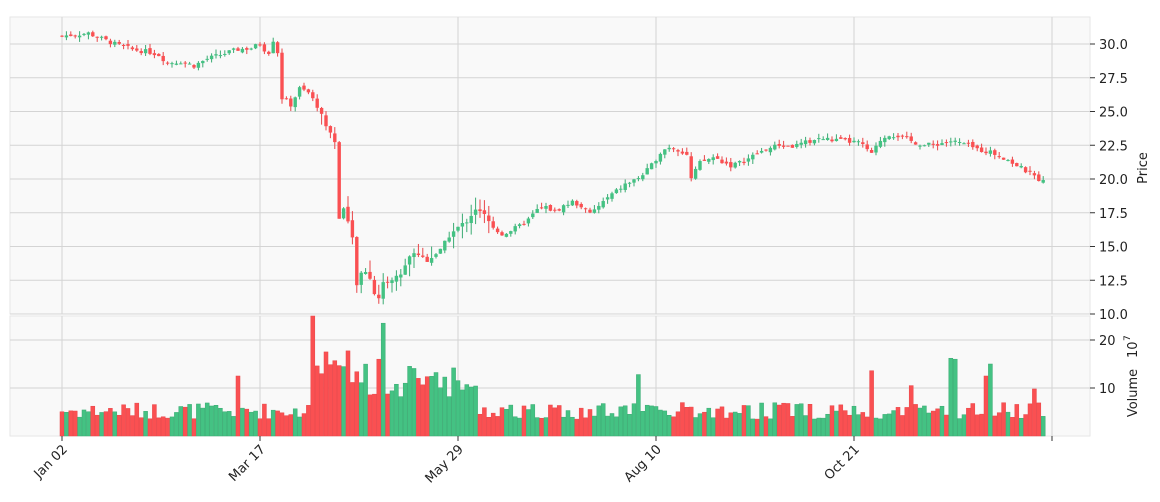  I want to click on volume-exponent: 10 7, so click(1132, 346).